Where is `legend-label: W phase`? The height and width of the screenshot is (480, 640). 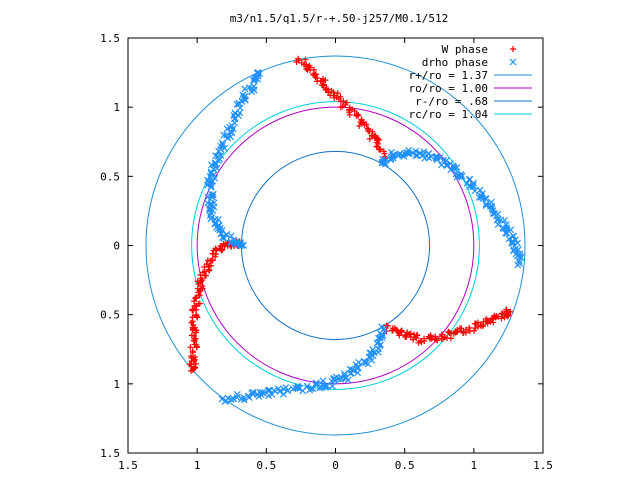
legend-label: W phase is located at coordinates (465, 49).